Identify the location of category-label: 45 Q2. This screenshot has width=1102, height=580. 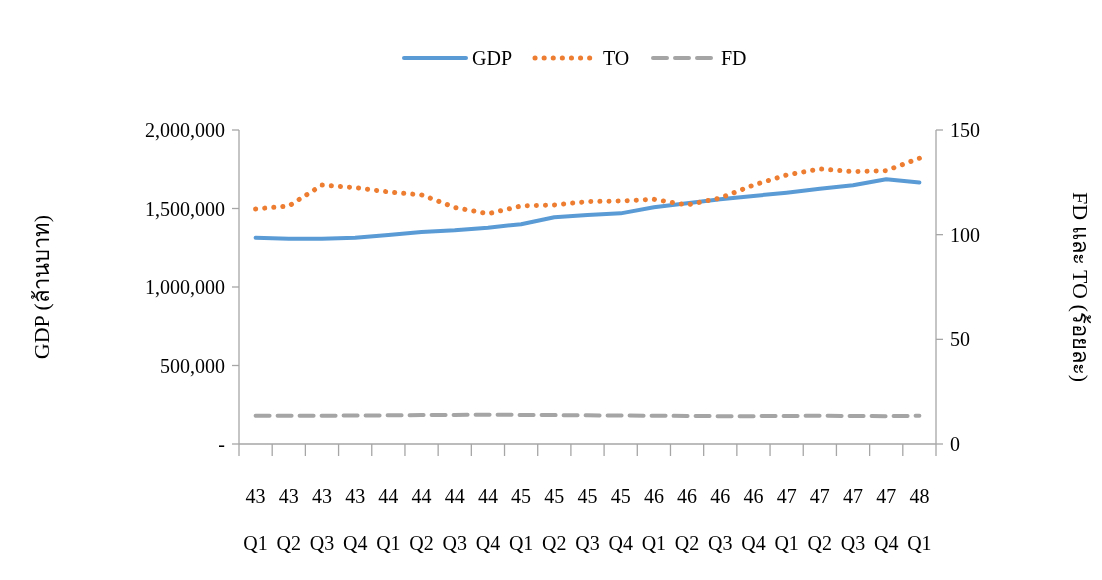
(554, 519).